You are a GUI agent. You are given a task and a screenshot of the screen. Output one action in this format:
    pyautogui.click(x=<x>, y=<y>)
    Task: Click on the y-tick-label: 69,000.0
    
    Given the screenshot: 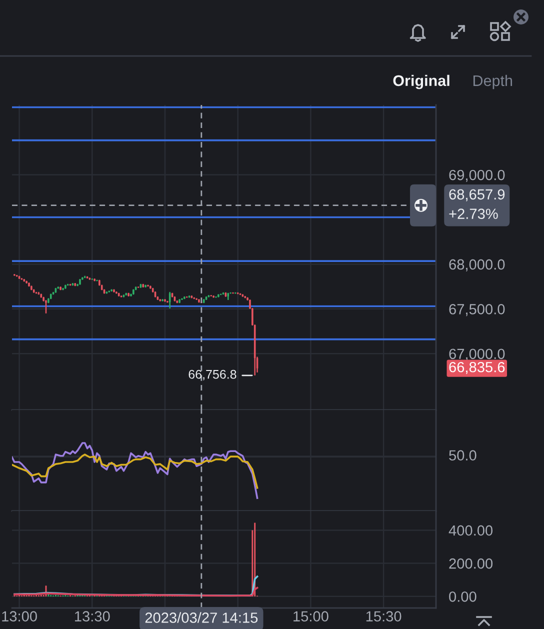 What is the action you would take?
    pyautogui.click(x=477, y=176)
    